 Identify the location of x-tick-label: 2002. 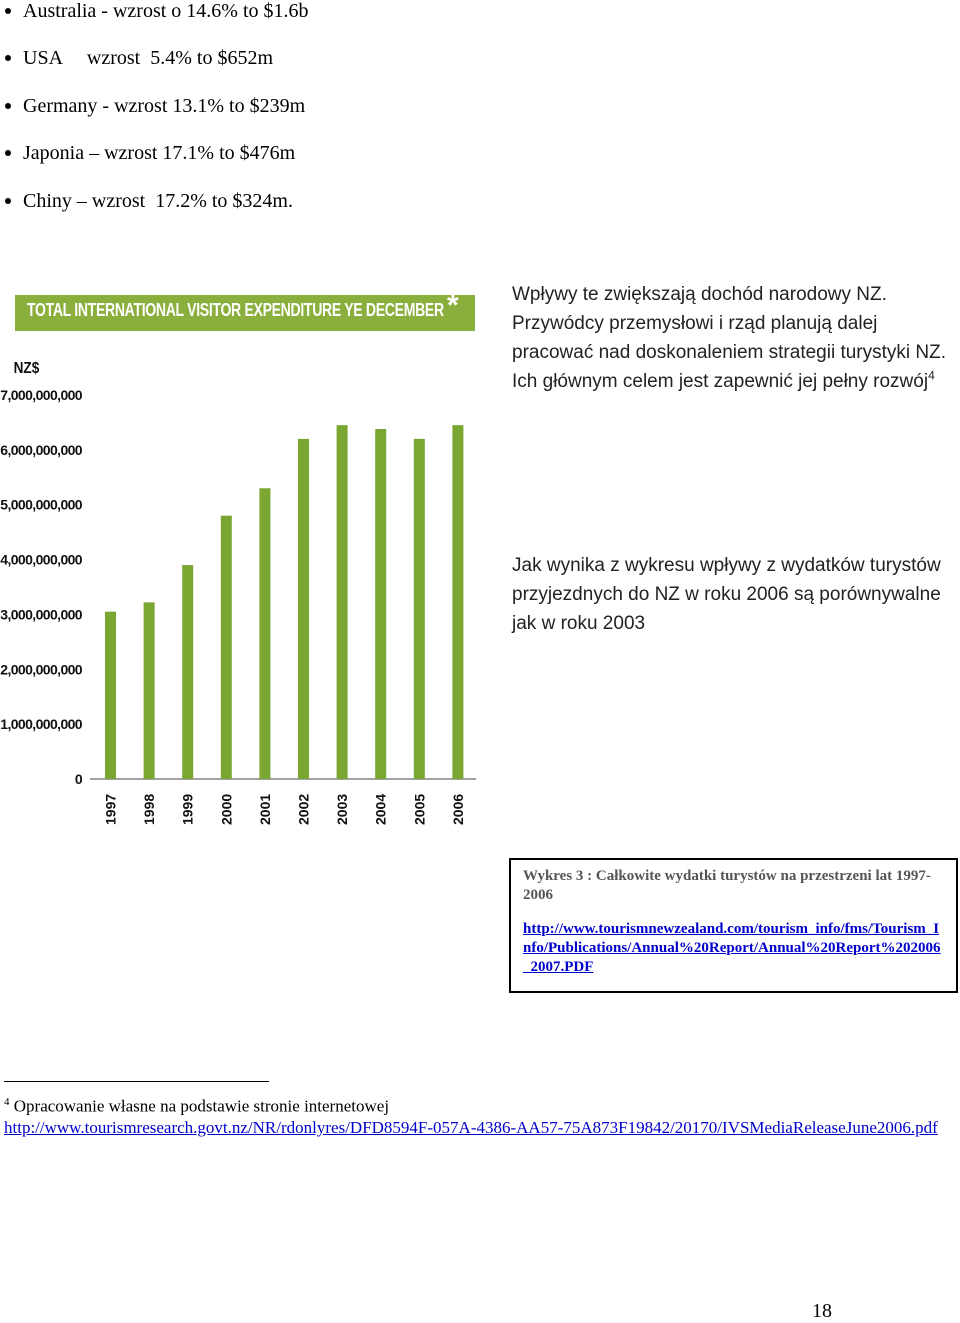
(304, 809).